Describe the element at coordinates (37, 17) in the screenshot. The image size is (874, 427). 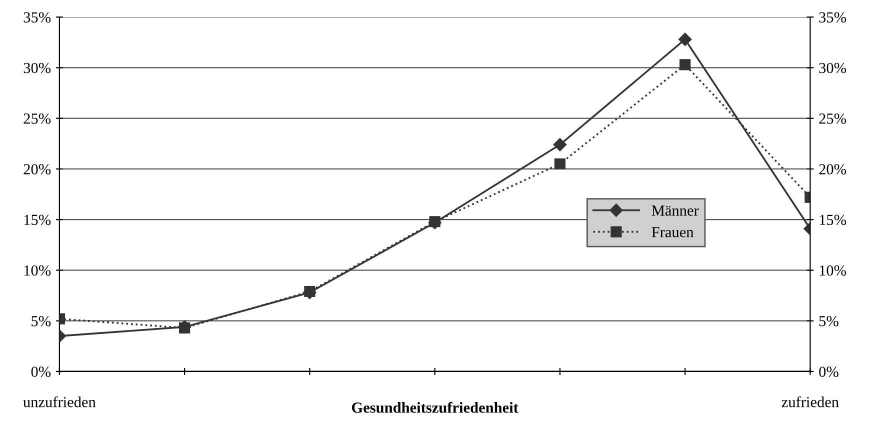
I see `y-tick-label: 35%` at that location.